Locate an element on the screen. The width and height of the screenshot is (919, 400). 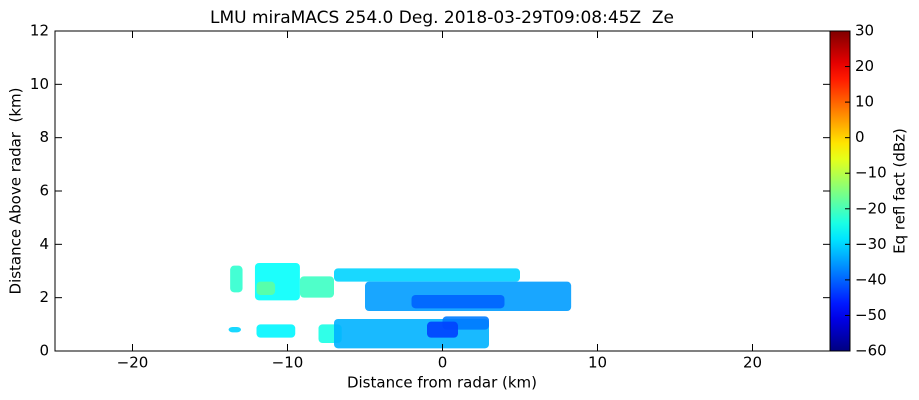
x-tick-label: 10 is located at coordinates (597, 363).